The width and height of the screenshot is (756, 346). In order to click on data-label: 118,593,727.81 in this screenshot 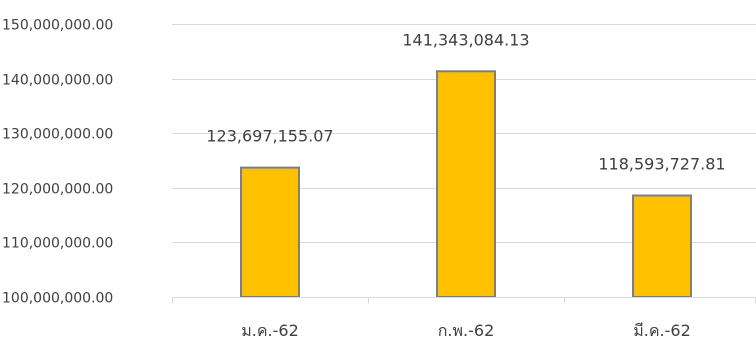, I will do `click(661, 163)`.